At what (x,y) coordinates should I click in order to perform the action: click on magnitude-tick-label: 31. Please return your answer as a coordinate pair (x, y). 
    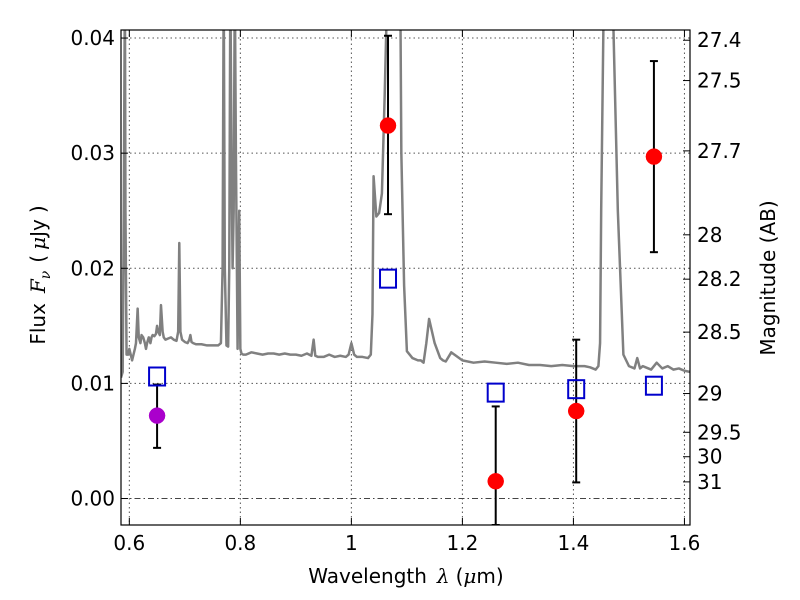
    Looking at the image, I should click on (709, 482).